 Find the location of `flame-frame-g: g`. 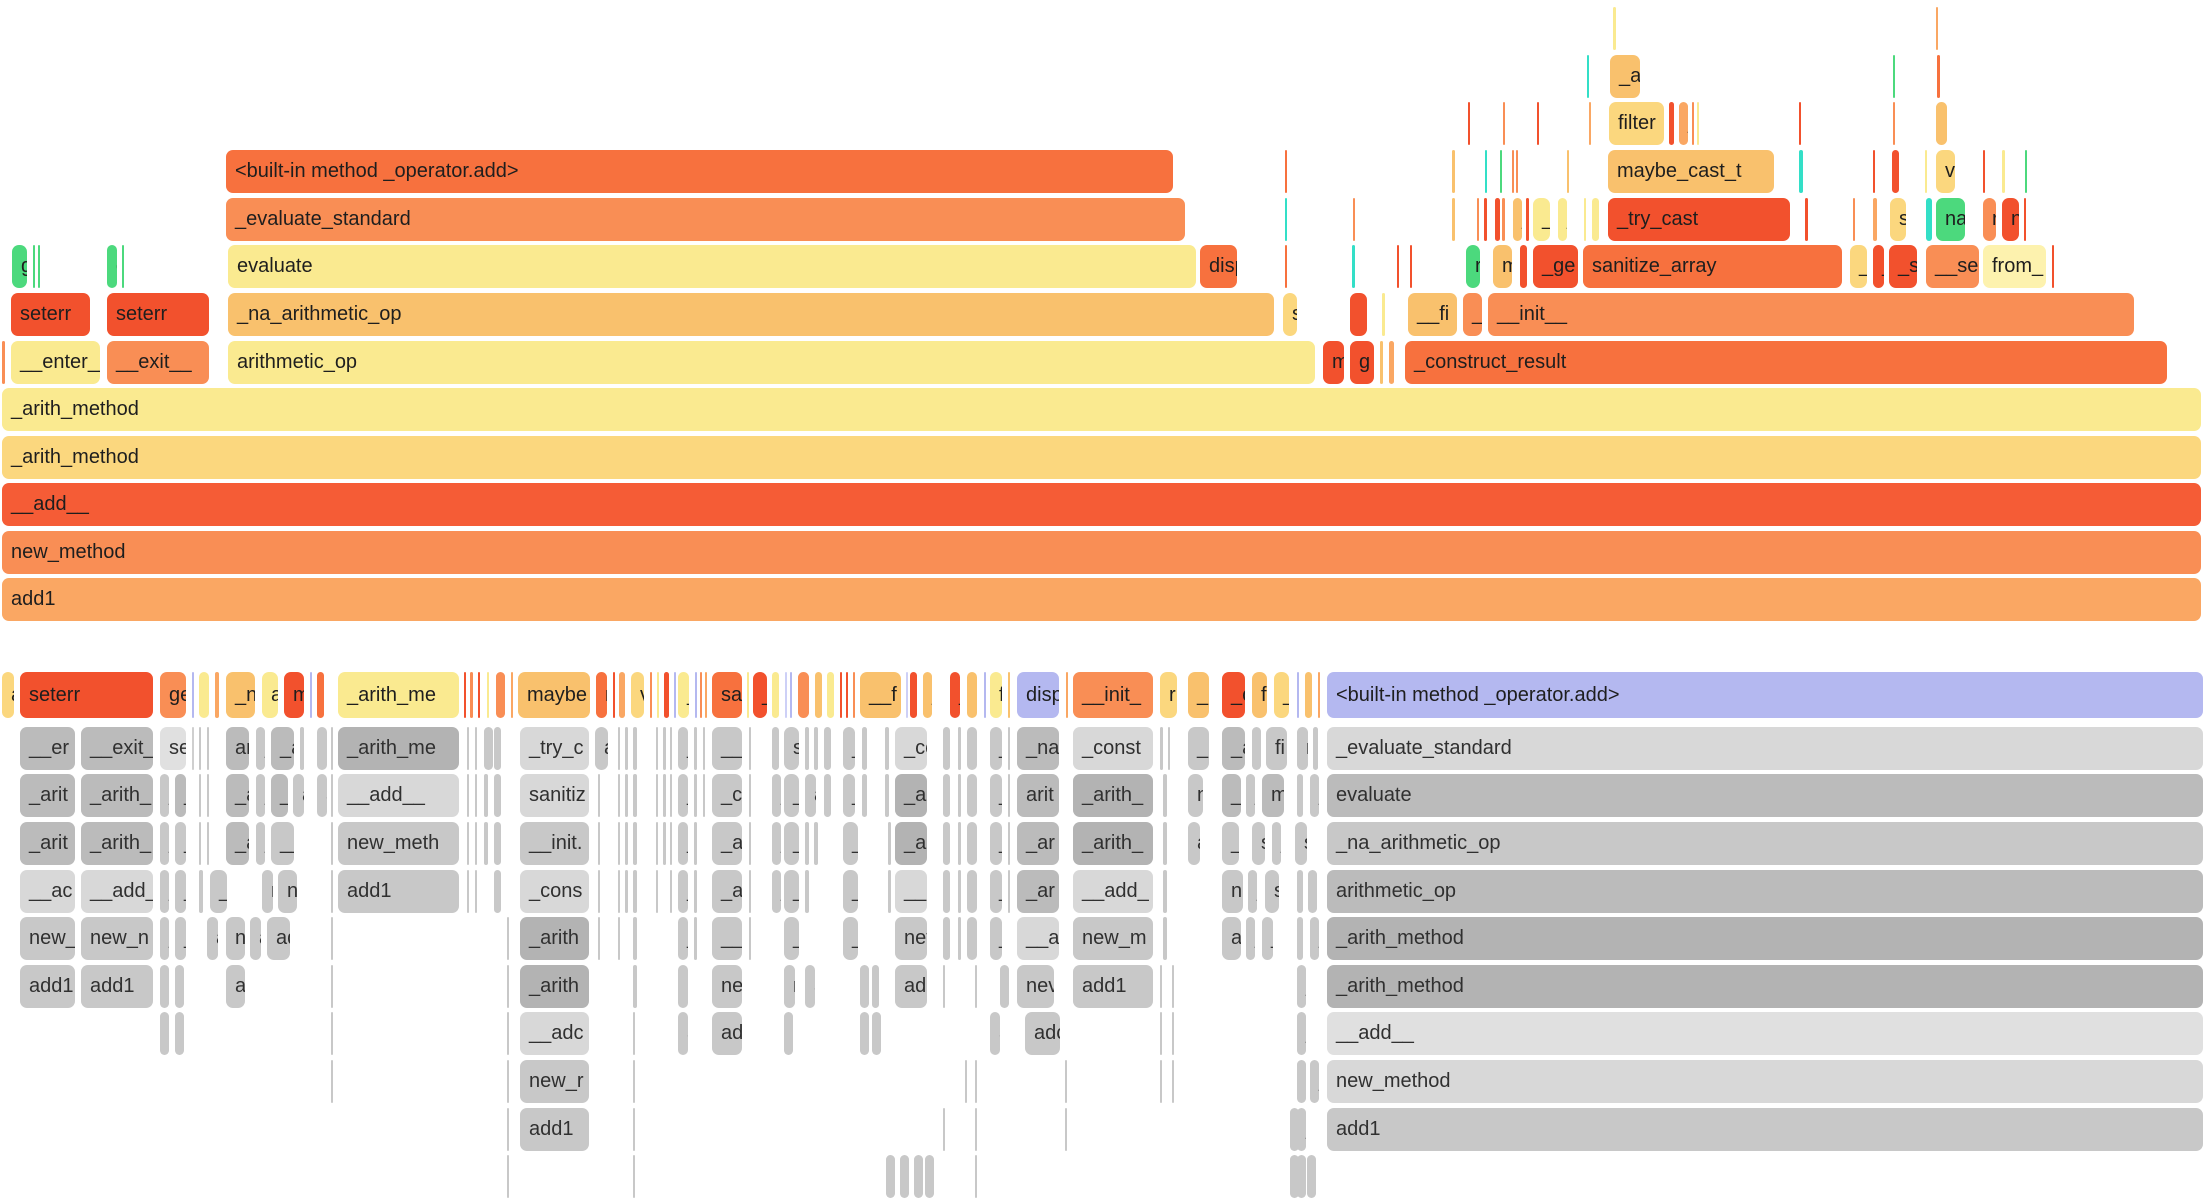

flame-frame-g: g is located at coordinates (19, 266).